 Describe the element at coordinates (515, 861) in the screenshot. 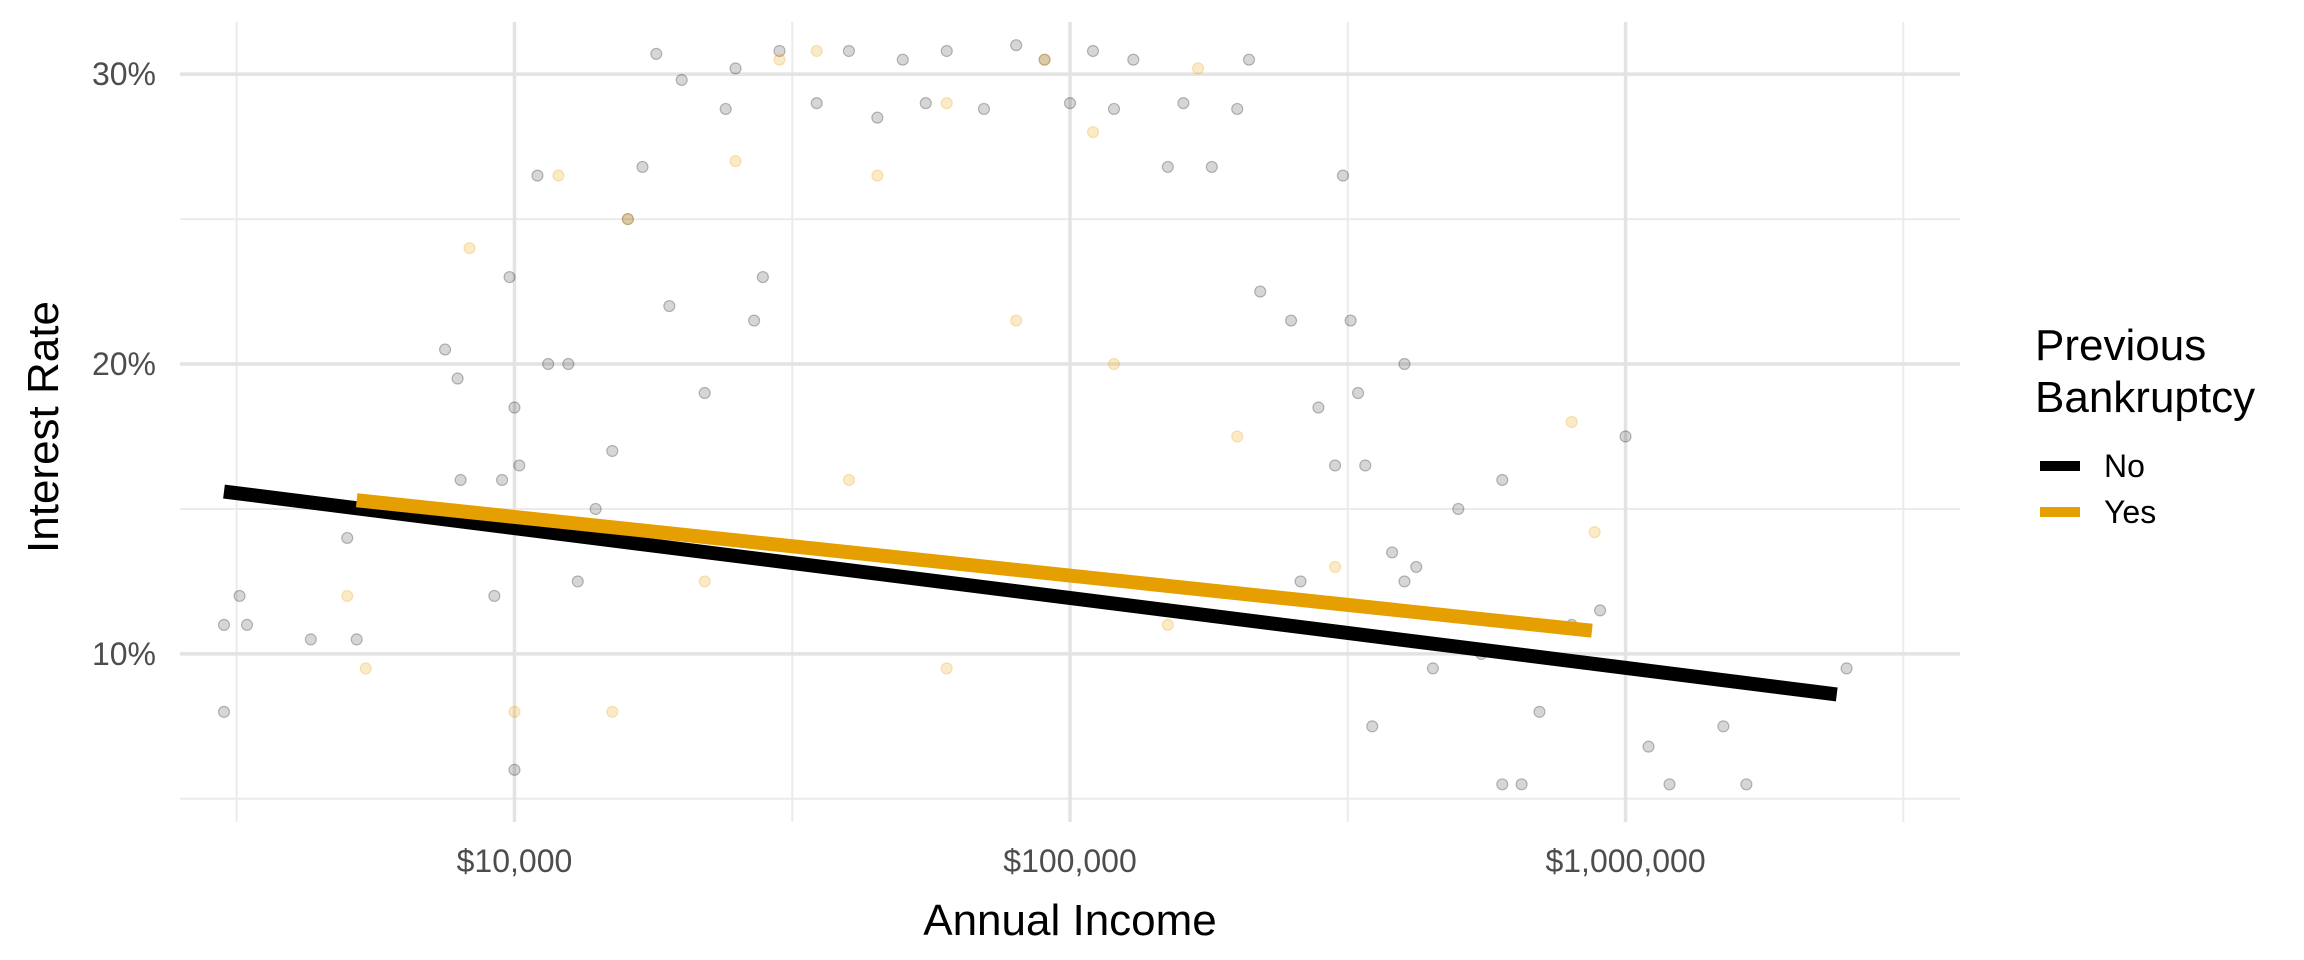

I see `x-tick-label: $10,000` at that location.